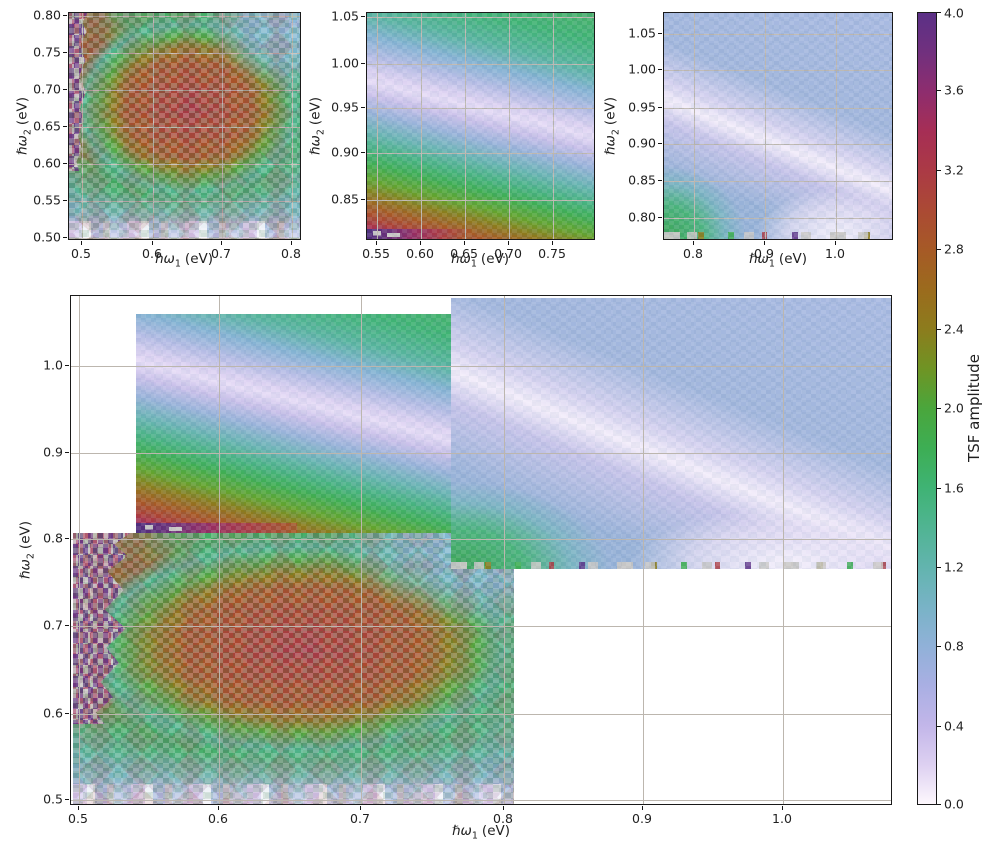 The image size is (992, 858). Describe the element at coordinates (53, 713) in the screenshot. I see `y-tick-label: 0.6` at that location.